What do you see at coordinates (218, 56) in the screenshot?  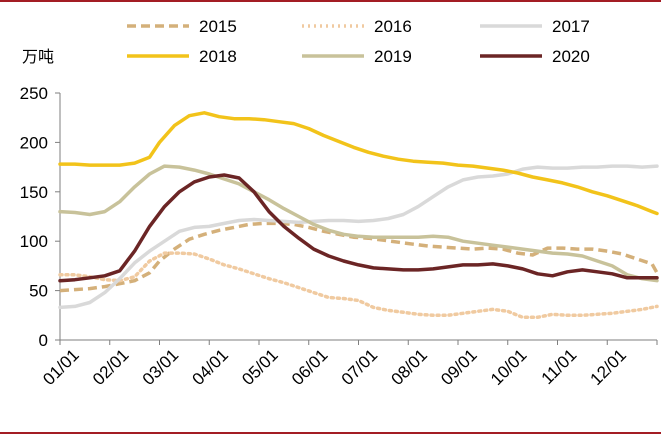 I see `legend-label-2018: 2018` at bounding box center [218, 56].